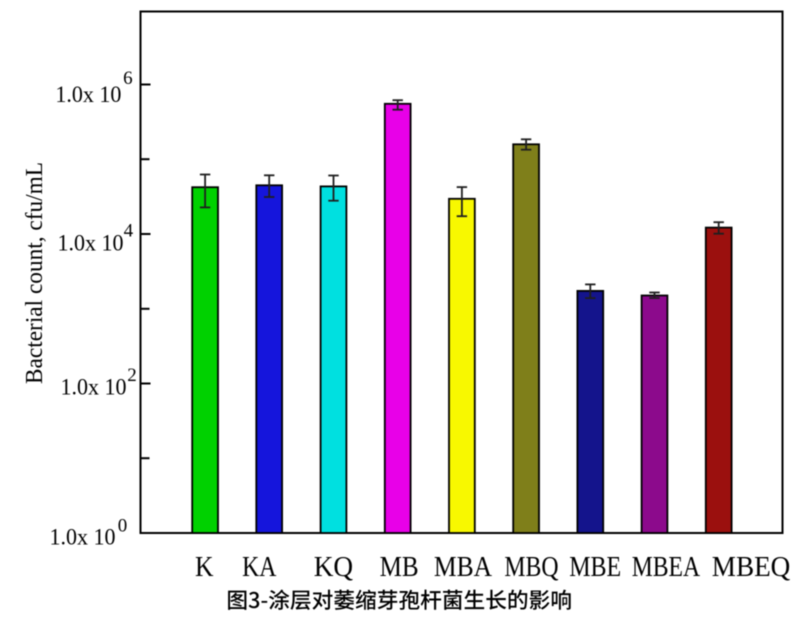 This screenshot has width=800, height=627. I want to click on svg-text: KQ, so click(333, 567).